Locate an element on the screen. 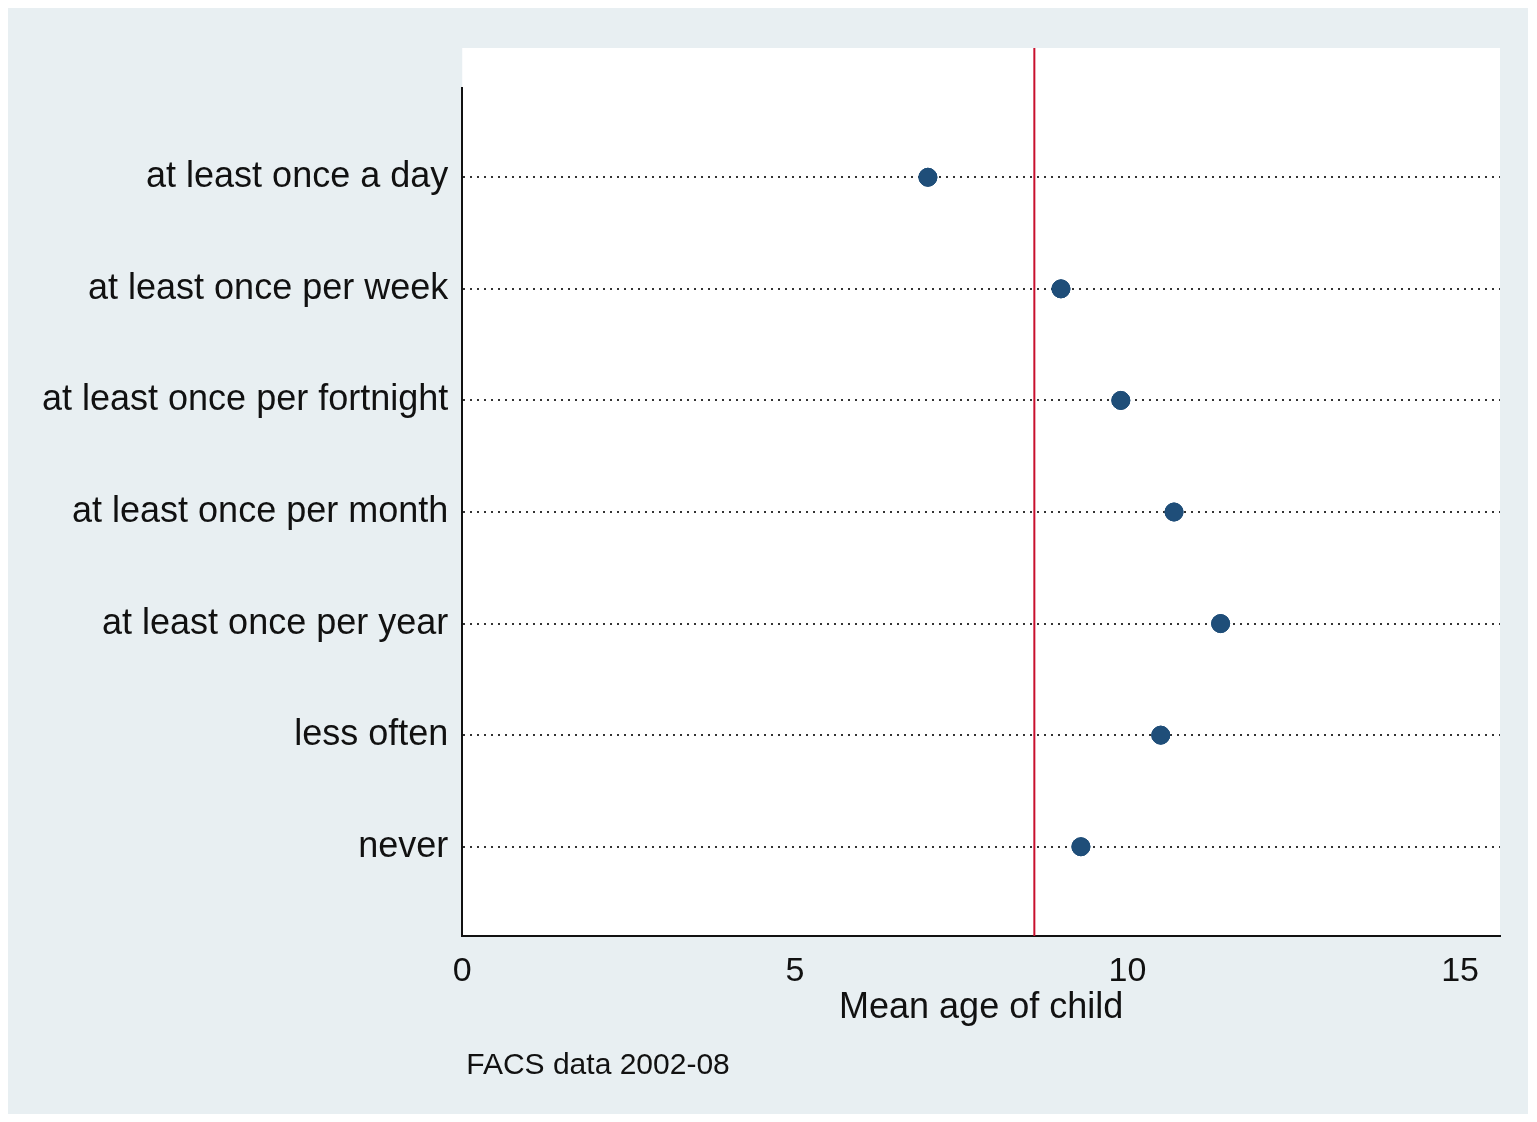  y-tick-label: at least once per week is located at coordinates (269, 286).